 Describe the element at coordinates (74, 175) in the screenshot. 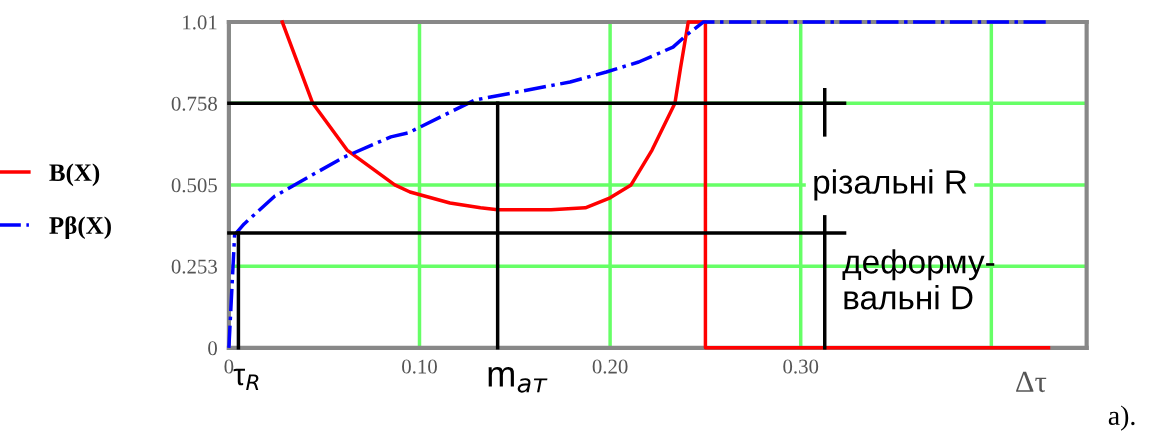

I see `legend-label: B(X)` at that location.